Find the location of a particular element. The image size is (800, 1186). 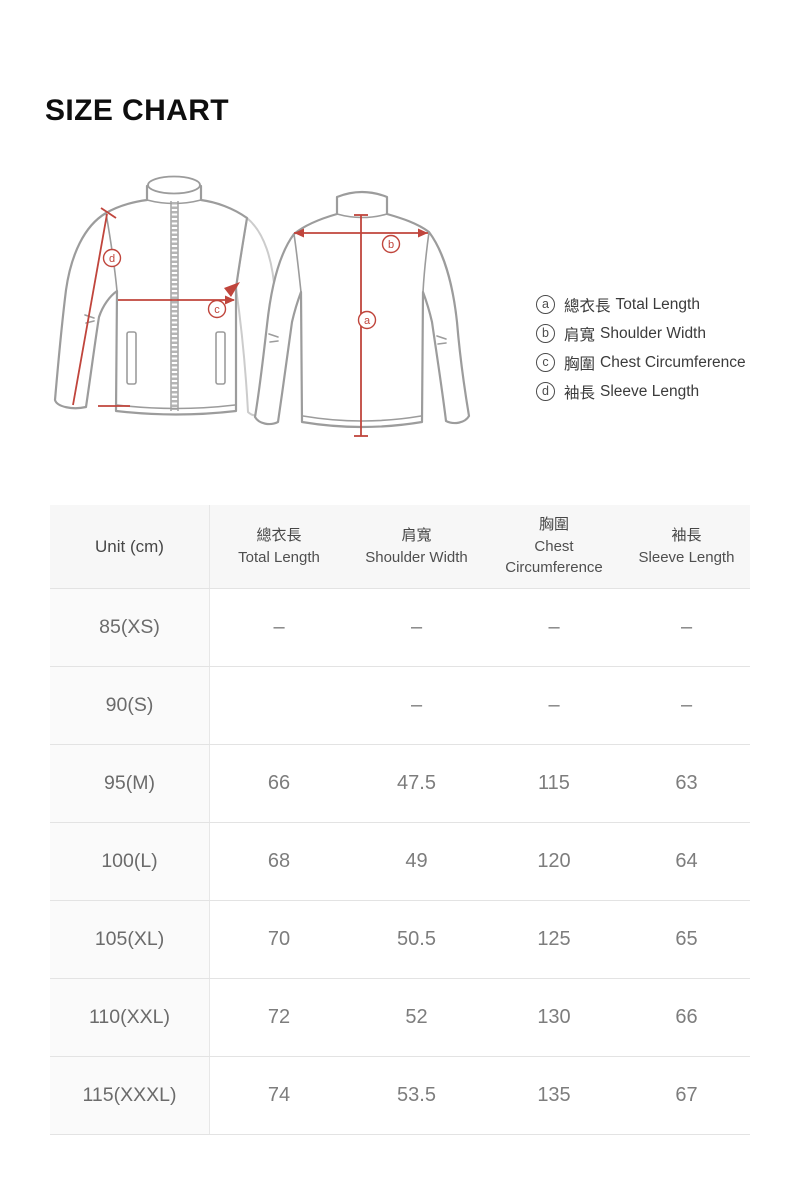

table-row: 110(XXL) 72 52 130 66 is located at coordinates (400, 1017).